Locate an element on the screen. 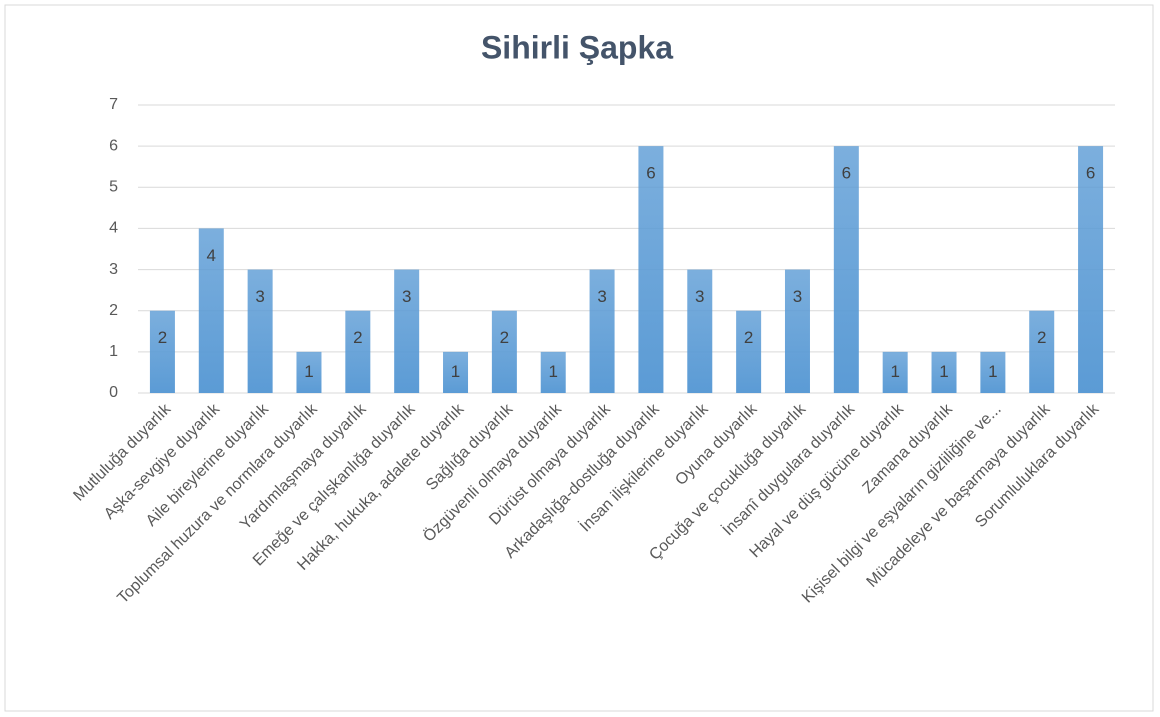 Image resolution: width=1160 pixels, height=717 pixels. y-tick-label: 1 is located at coordinates (113, 351).